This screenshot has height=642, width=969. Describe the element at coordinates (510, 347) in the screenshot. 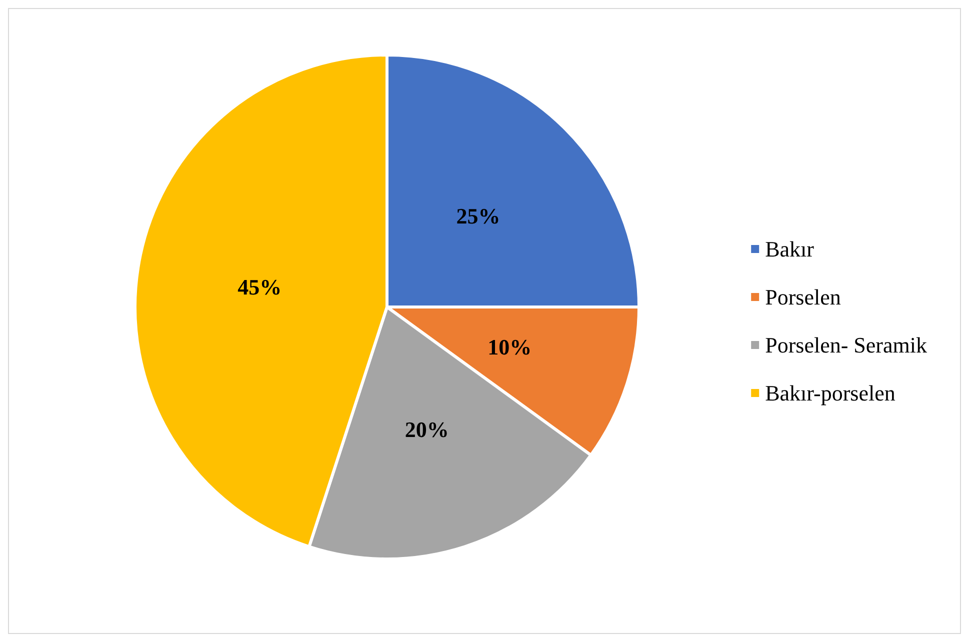

I see `data-label: 10%` at that location.